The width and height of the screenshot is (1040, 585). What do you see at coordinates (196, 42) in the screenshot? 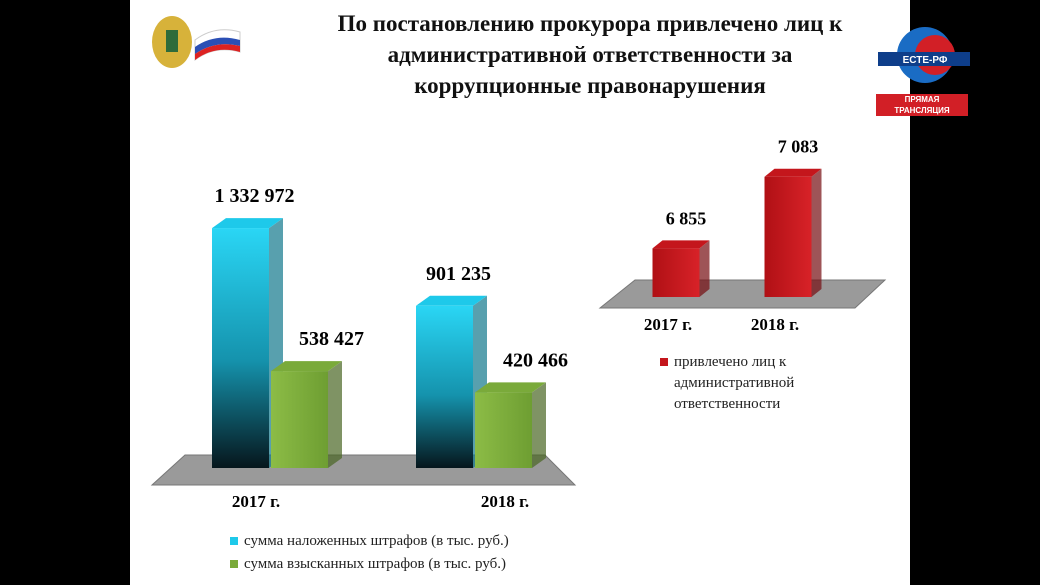
I see `emblem` at bounding box center [196, 42].